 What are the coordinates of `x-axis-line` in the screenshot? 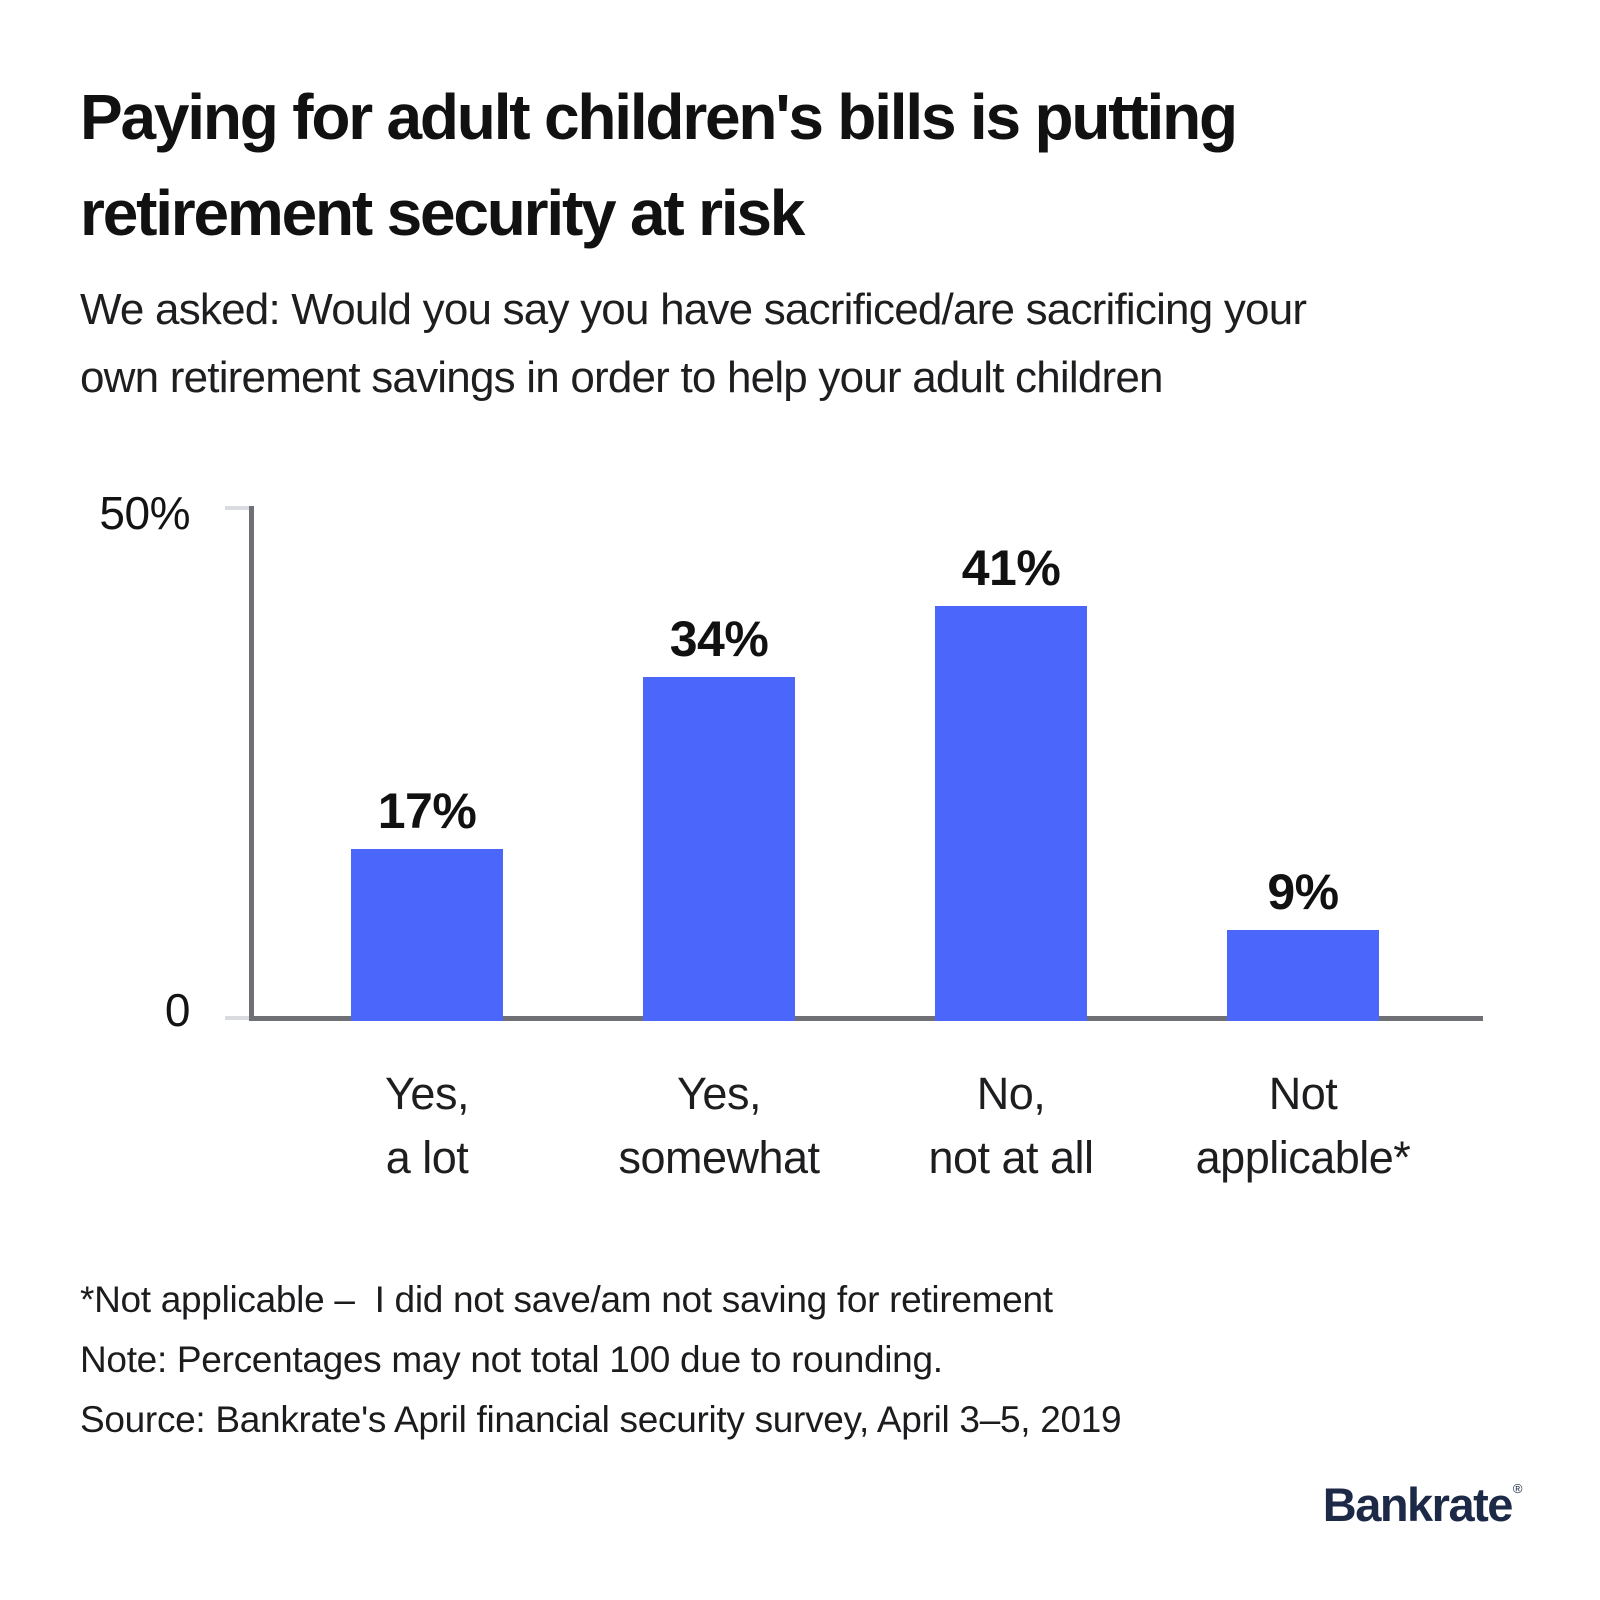 It's located at (866, 1018).